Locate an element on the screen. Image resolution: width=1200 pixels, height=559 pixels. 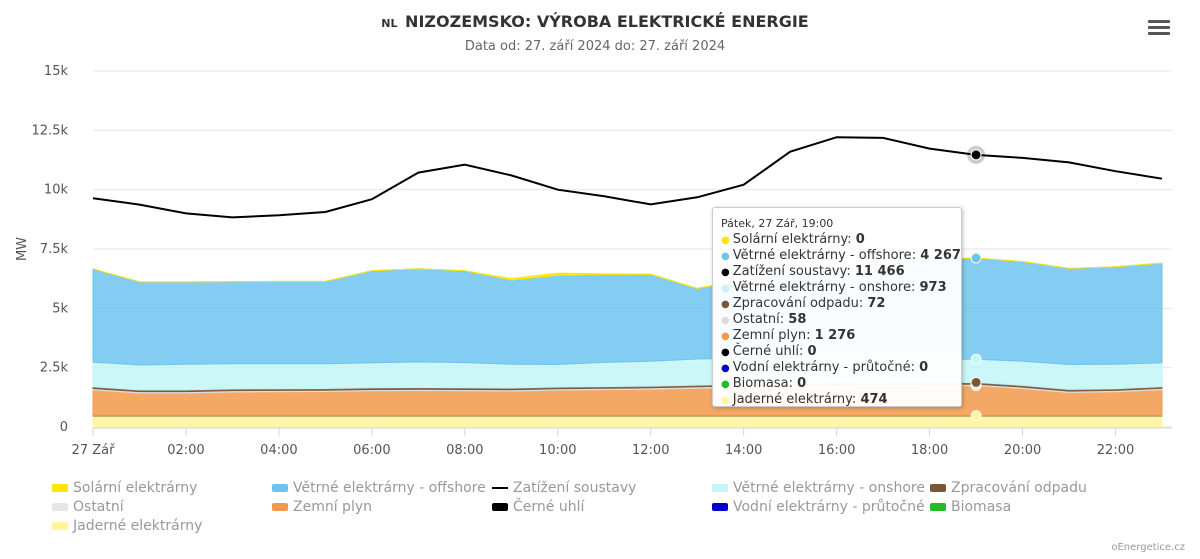
legend-item: Zpracování odpadu is located at coordinates (1008, 488).